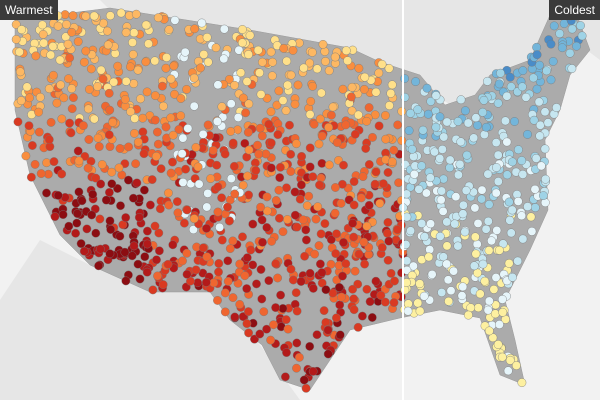  I want to click on swipe-divider, so click(403, 200).